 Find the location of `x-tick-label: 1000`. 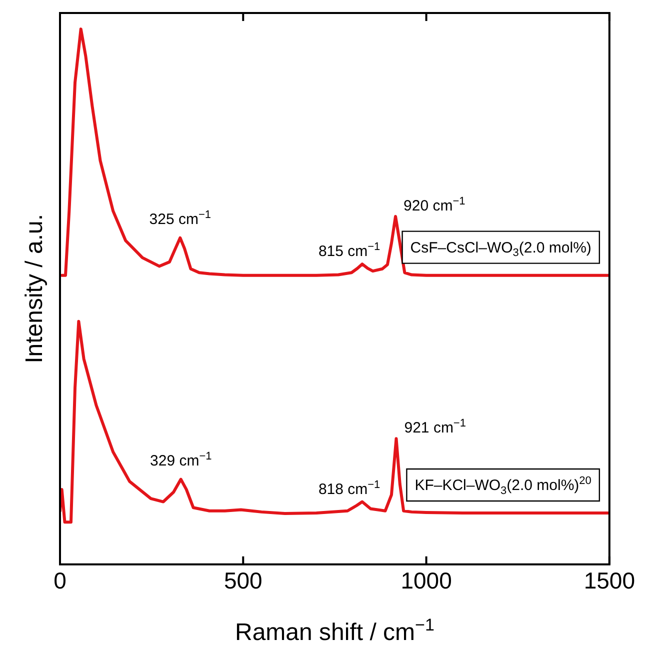

x-tick-label: 1000 is located at coordinates (426, 581).